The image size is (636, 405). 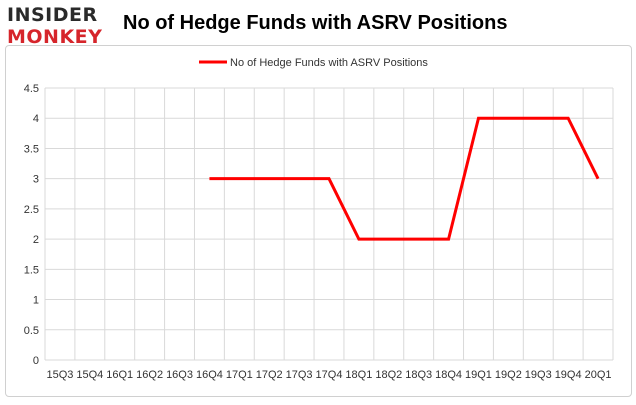 I want to click on x-tick-label: 19Q2, so click(x=508, y=375).